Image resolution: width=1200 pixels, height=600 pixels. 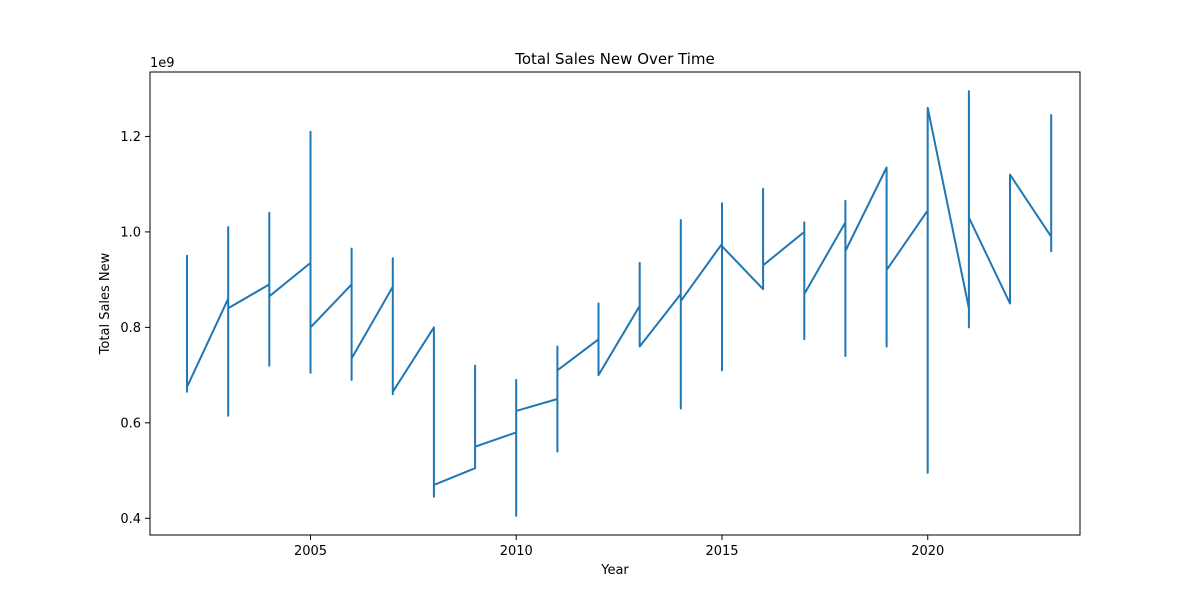 I want to click on x-tick-label: 2010, so click(x=516, y=551).